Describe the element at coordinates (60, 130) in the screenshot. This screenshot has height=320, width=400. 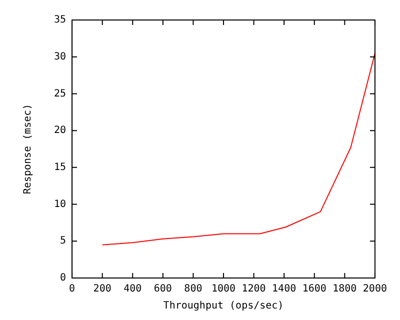
I see `y-tick-label: 20` at that location.